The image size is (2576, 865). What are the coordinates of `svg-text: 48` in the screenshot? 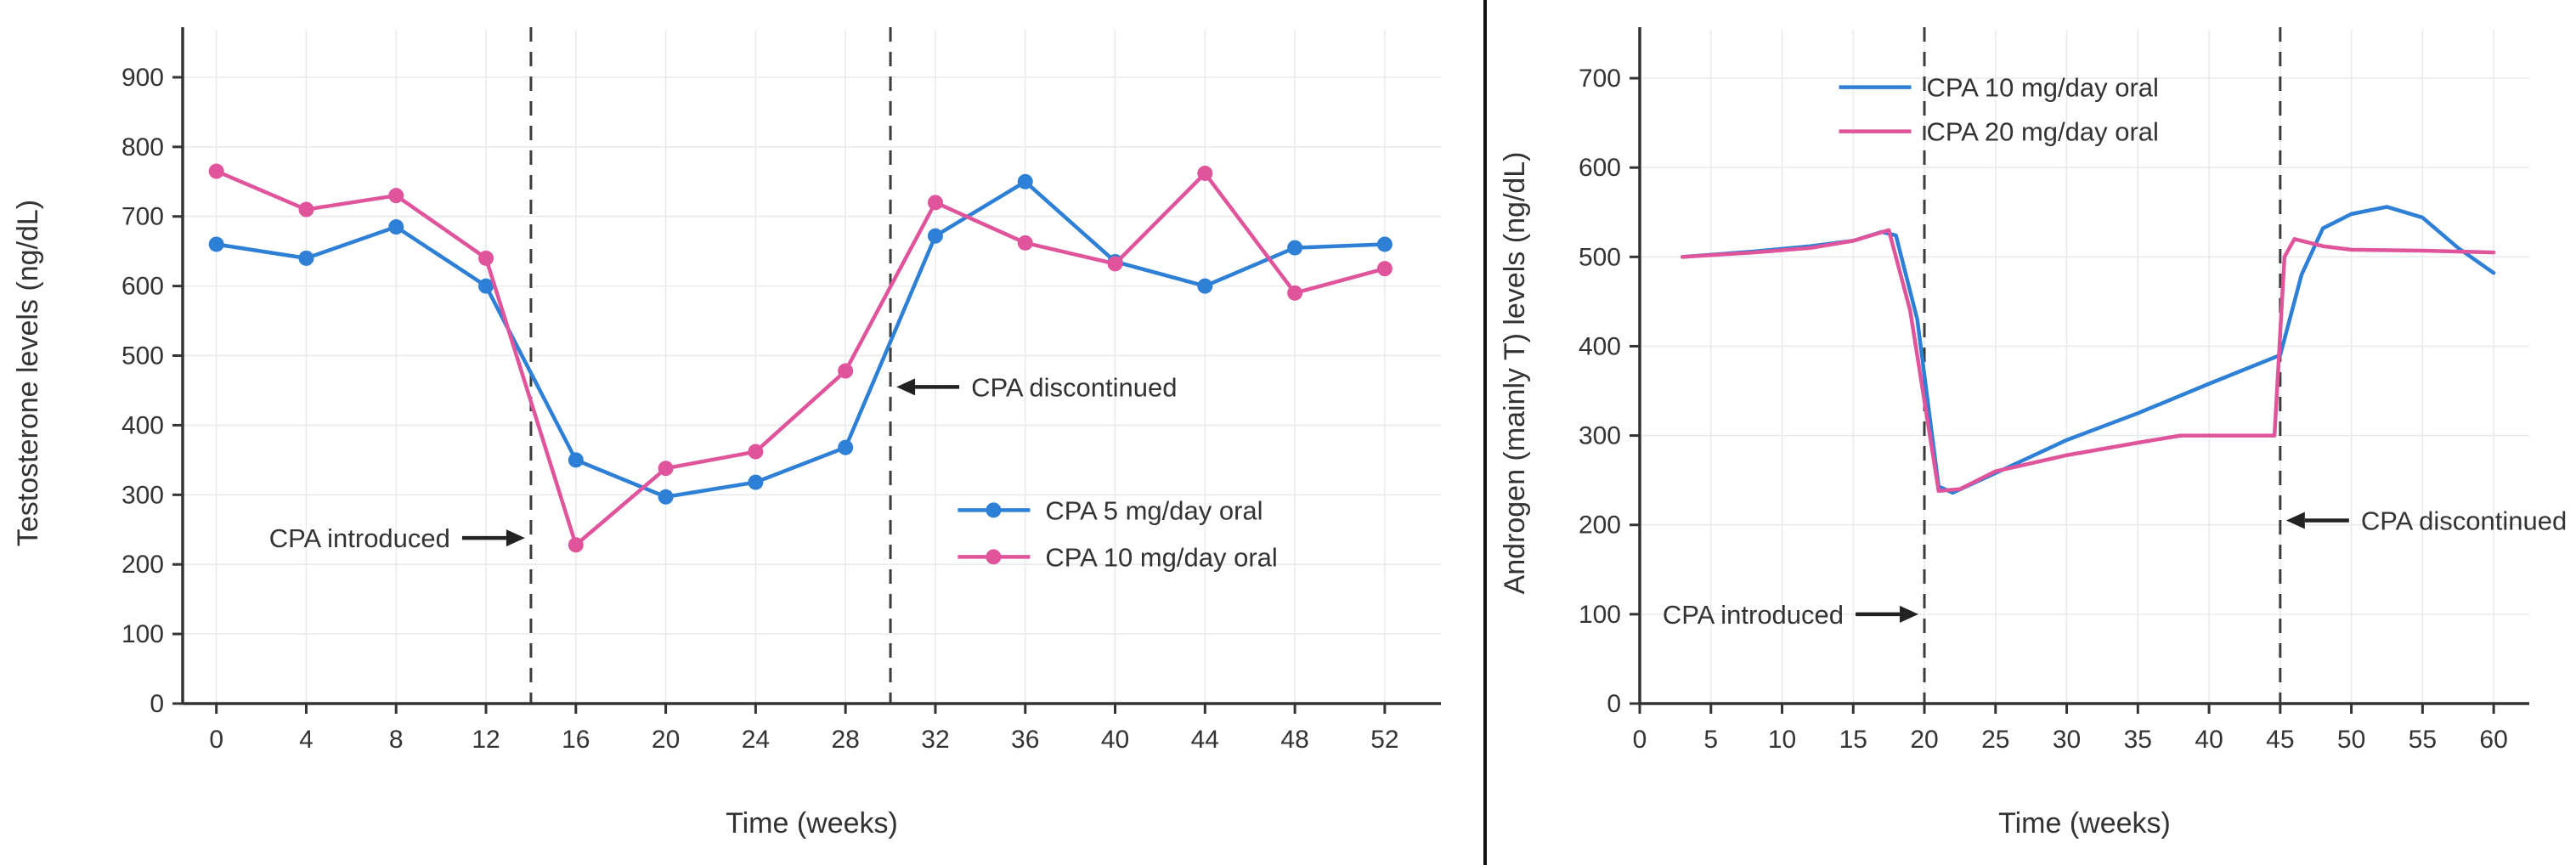 It's located at (1294, 740).